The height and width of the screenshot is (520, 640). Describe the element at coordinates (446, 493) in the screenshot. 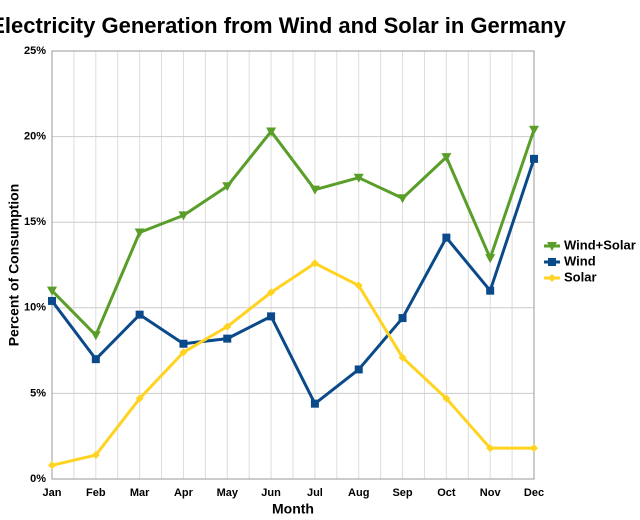

I see `x-tick-label: Oct` at that location.